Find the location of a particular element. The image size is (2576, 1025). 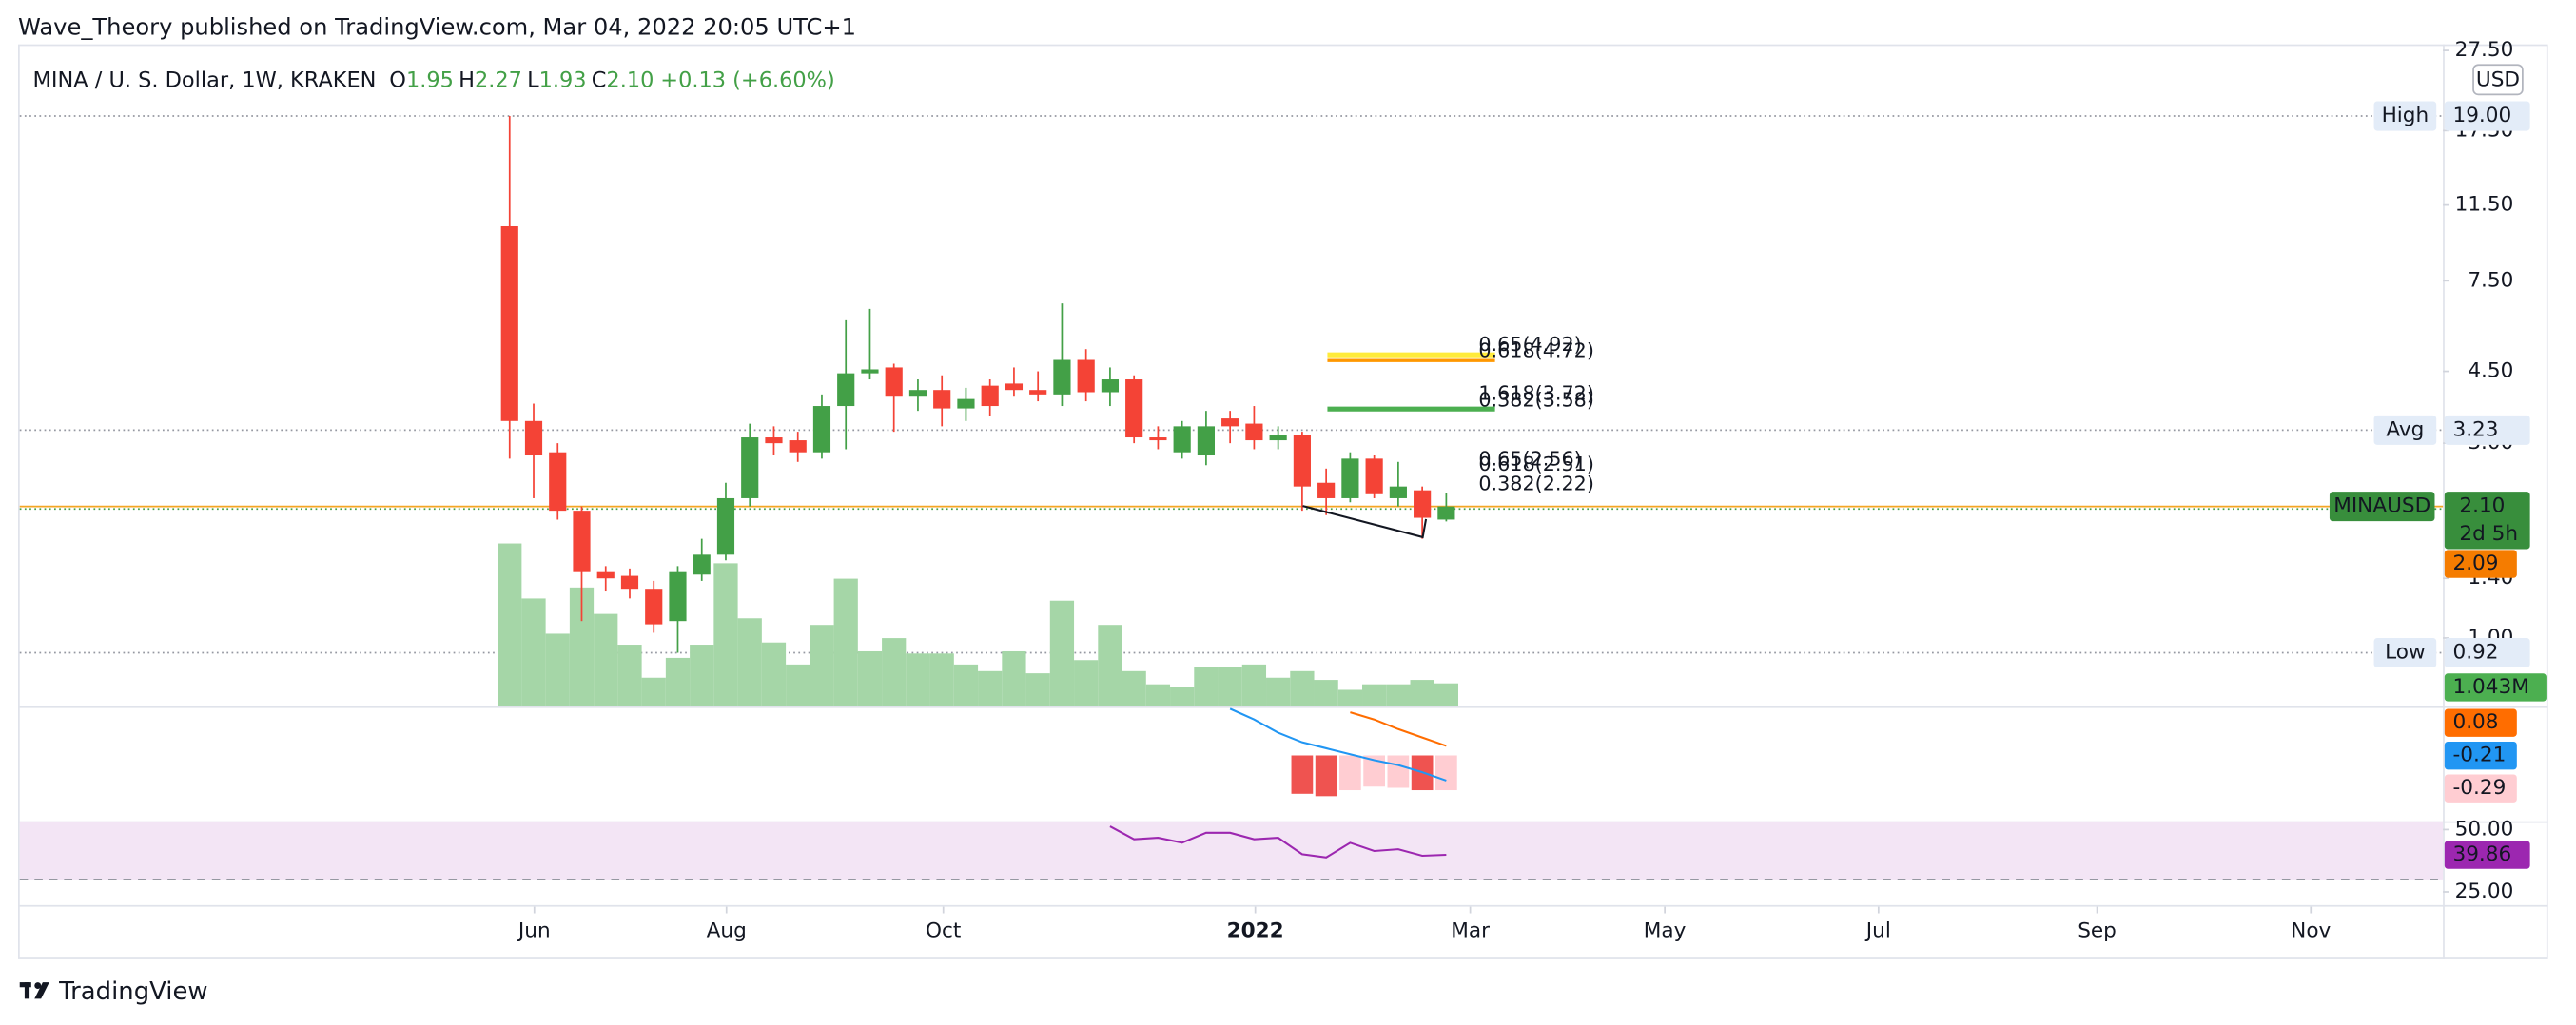

last-price-name-box is located at coordinates (2382, 507).